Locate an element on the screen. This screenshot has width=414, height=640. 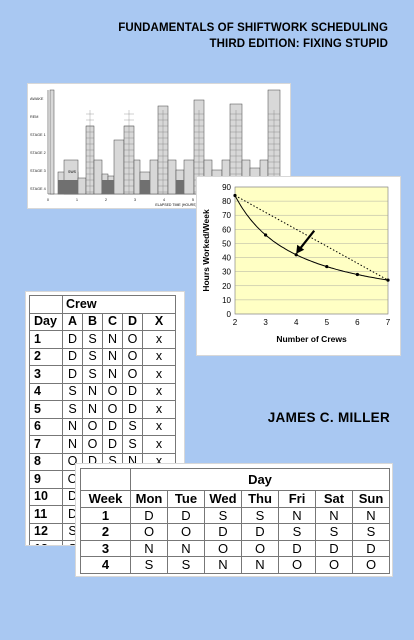
crew-columns-row: Day A B C D X is located at coordinates (102, 321).